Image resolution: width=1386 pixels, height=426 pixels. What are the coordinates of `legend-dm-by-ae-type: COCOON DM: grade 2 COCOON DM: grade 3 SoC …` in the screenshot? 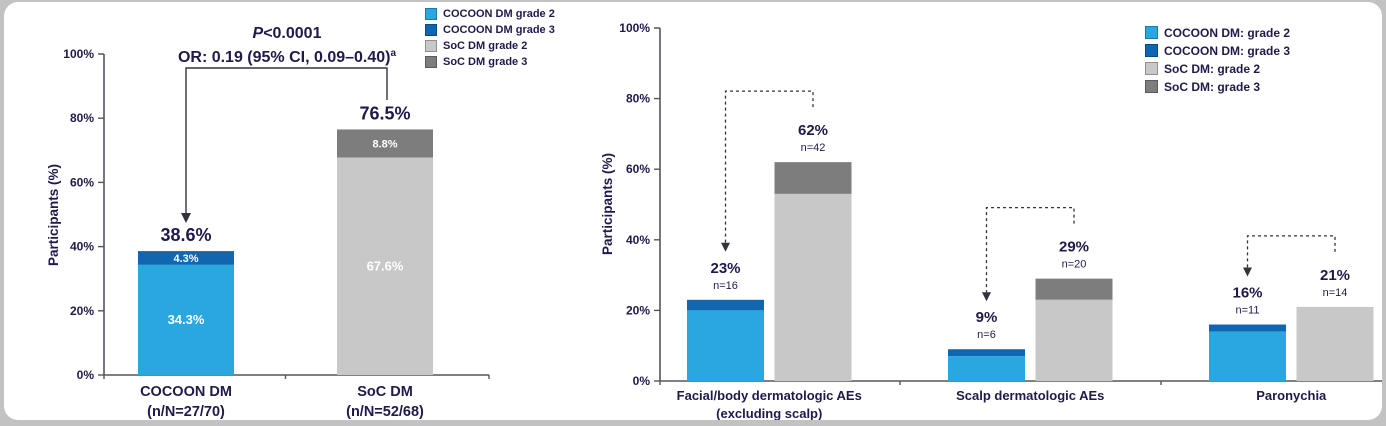 It's located at (1217, 59).